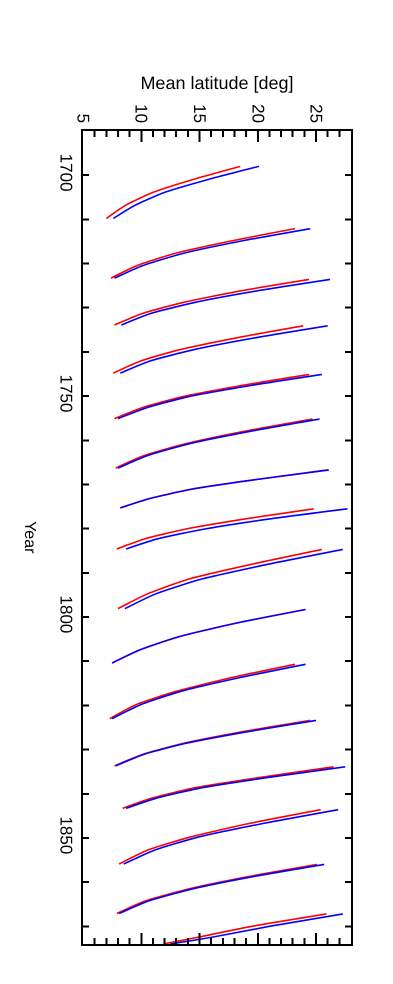 Image resolution: width=393 pixels, height=984 pixels. I want to click on x-tick-label: 10, so click(141, 114).